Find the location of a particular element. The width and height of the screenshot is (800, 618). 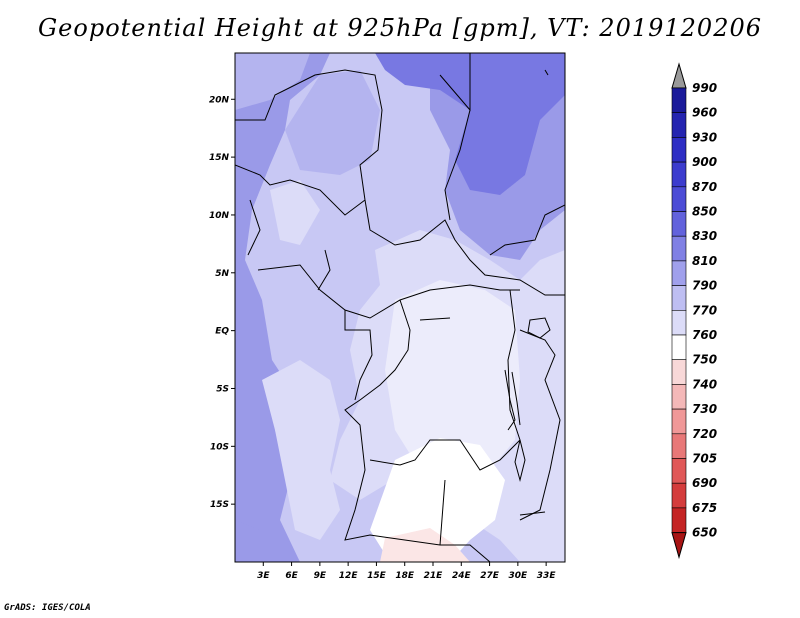

colorbar-label: 960 is located at coordinates (704, 113).